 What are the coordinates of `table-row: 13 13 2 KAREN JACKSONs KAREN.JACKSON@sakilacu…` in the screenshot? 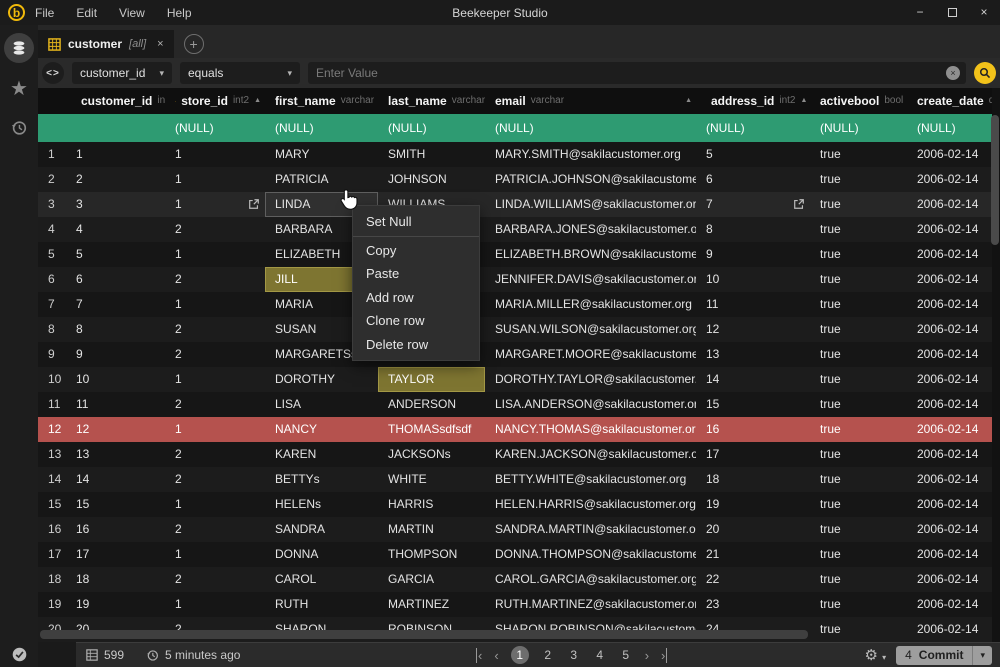 It's located at (515, 454).